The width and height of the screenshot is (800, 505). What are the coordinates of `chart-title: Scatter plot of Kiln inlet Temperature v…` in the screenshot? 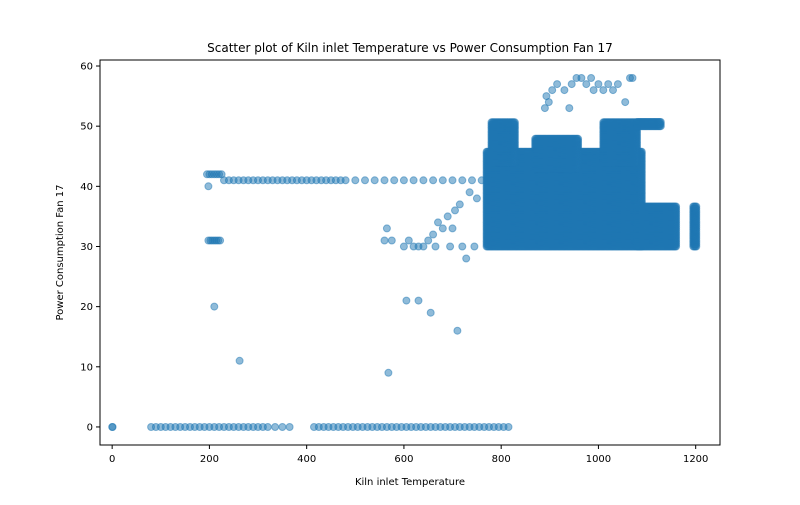 It's located at (410, 48).